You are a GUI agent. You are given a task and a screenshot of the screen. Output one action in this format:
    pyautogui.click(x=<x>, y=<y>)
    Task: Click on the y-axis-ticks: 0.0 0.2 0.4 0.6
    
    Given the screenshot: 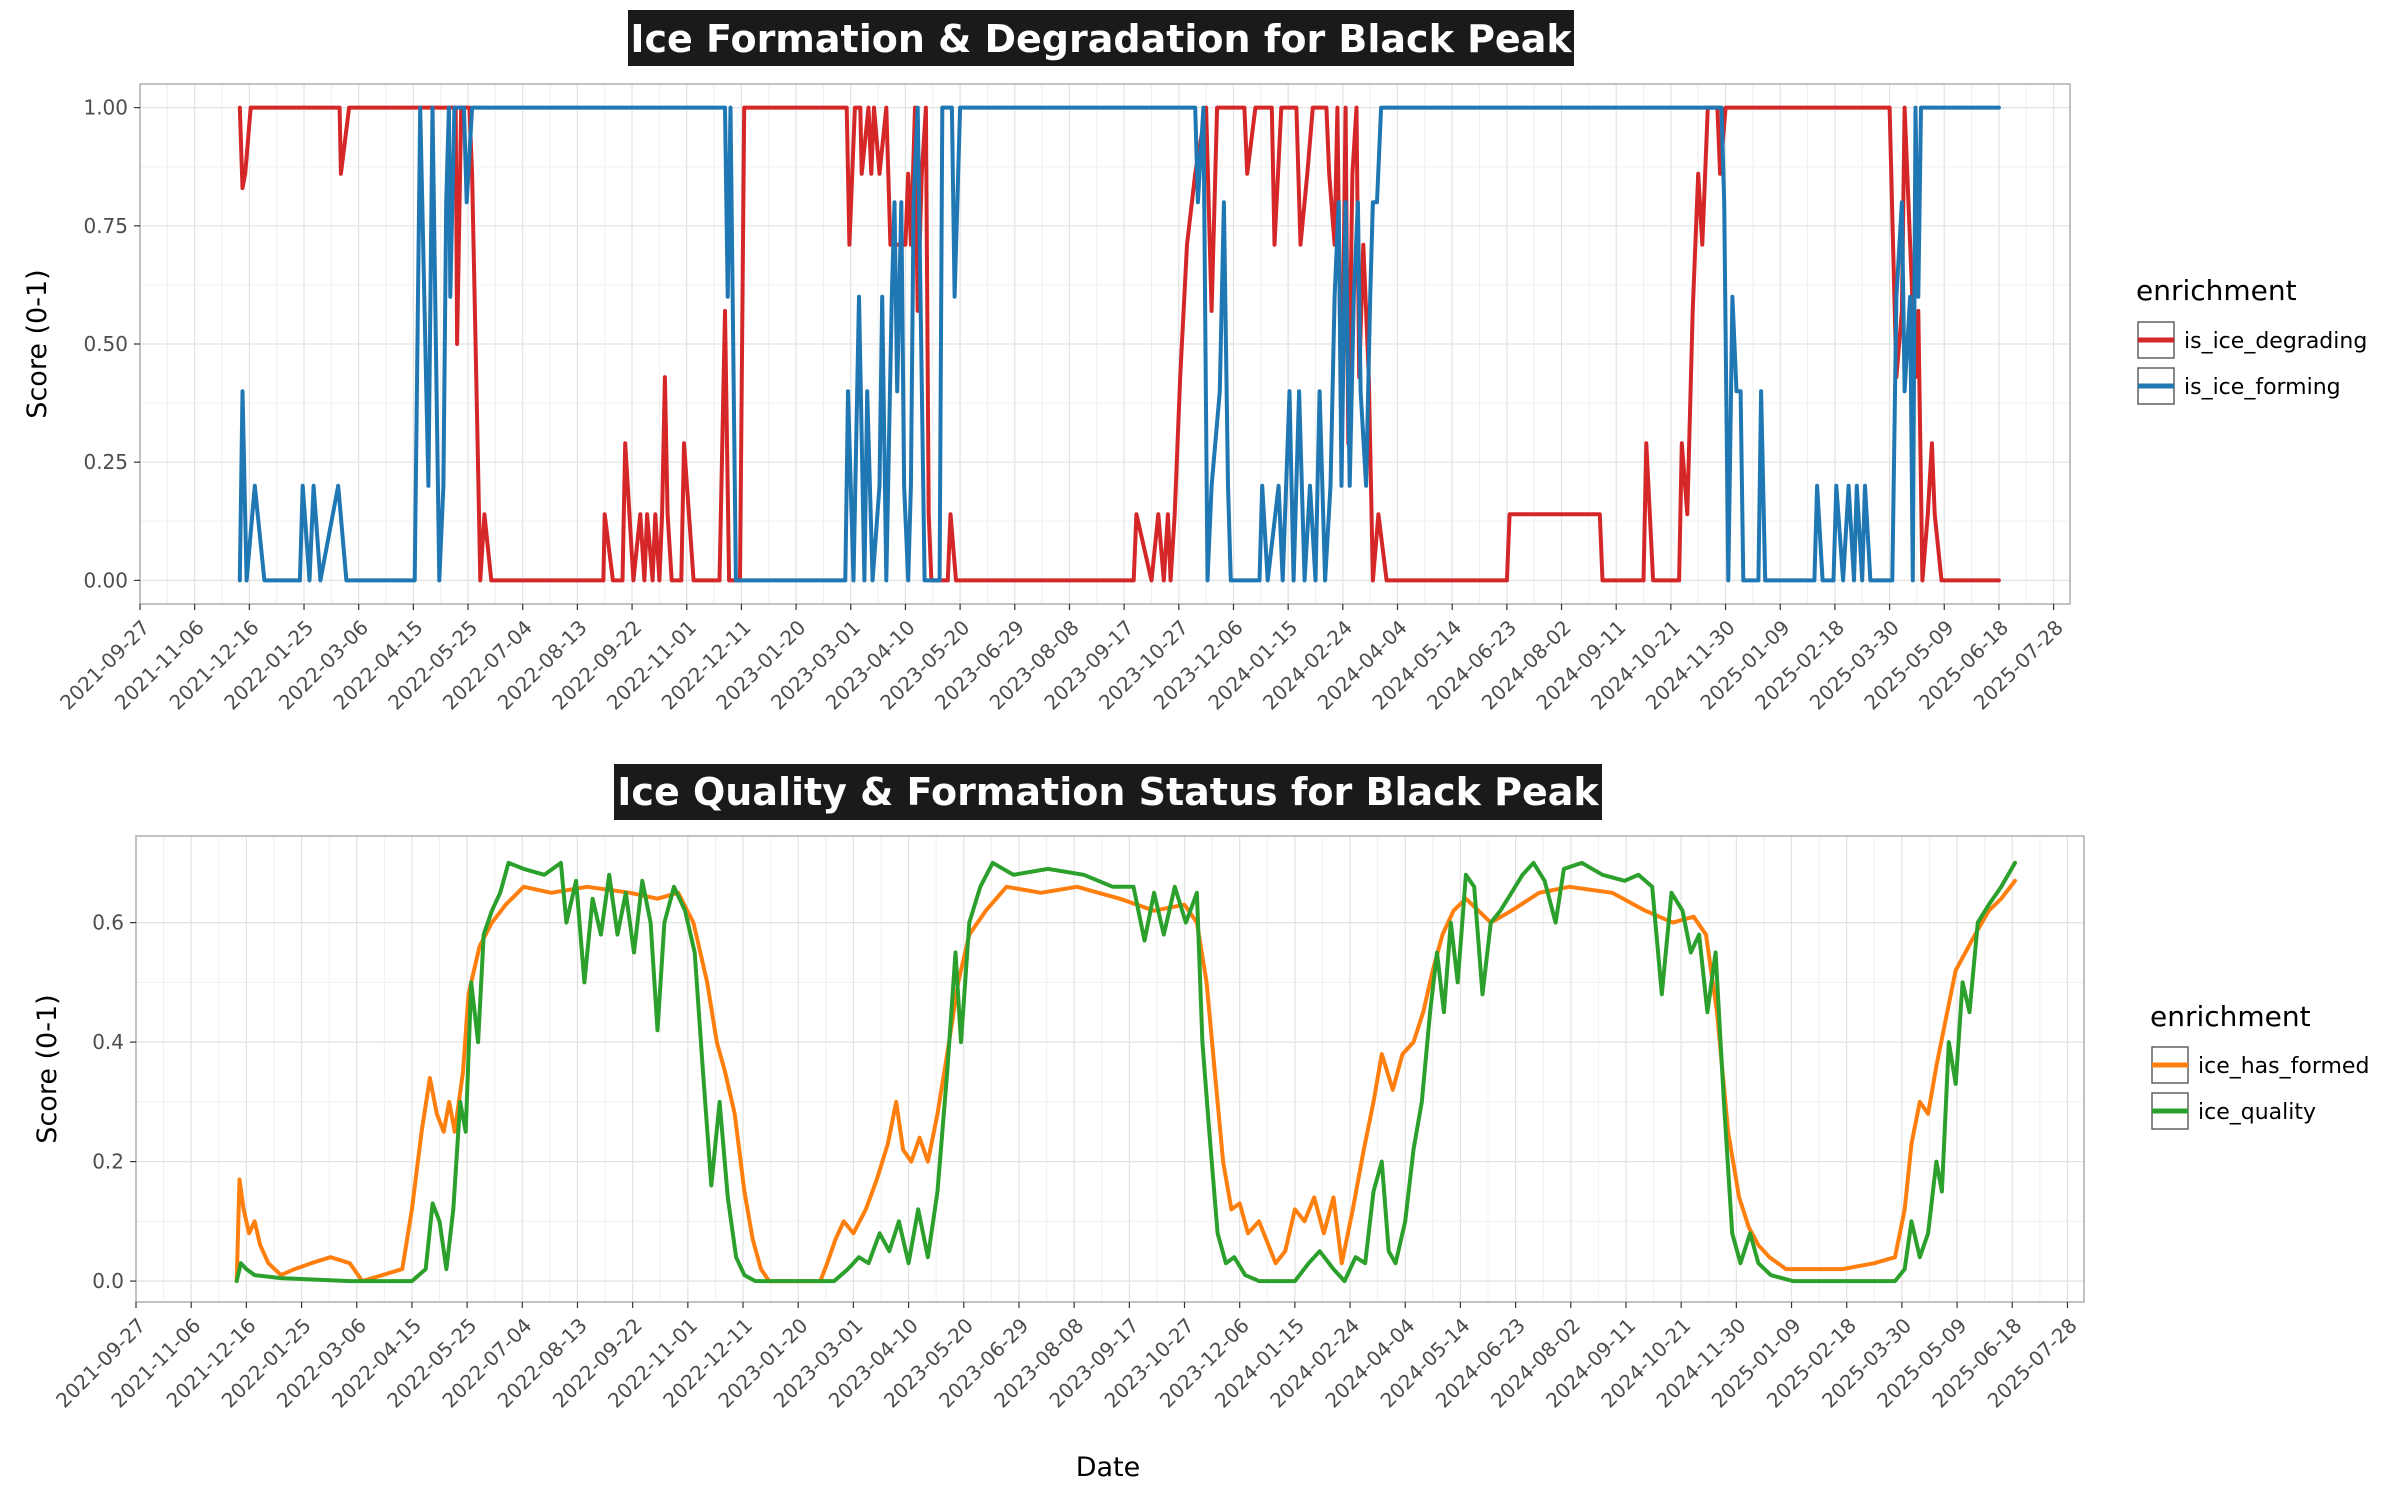 What is the action you would take?
    pyautogui.click(x=114, y=1102)
    